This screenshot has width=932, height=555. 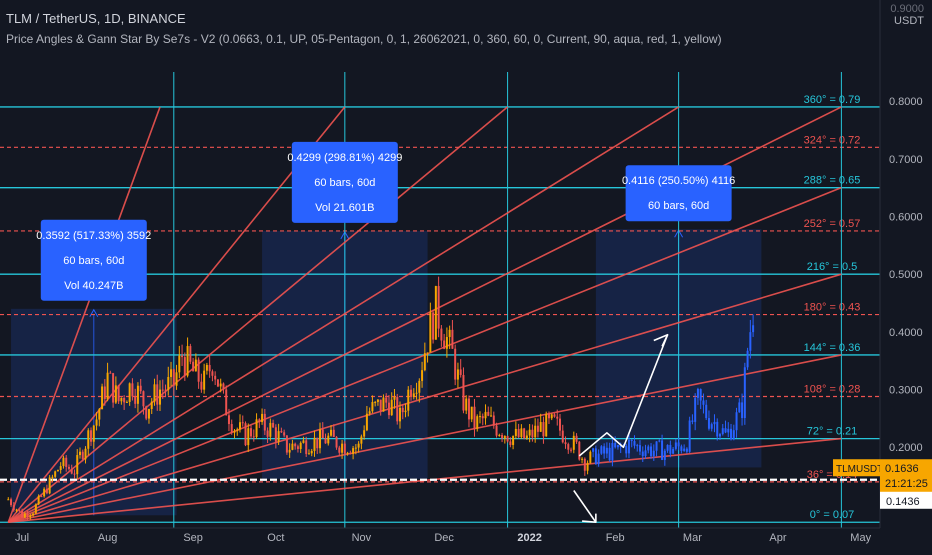 I want to click on symbol-tag-text: TLMUSDT, so click(x=859, y=469).